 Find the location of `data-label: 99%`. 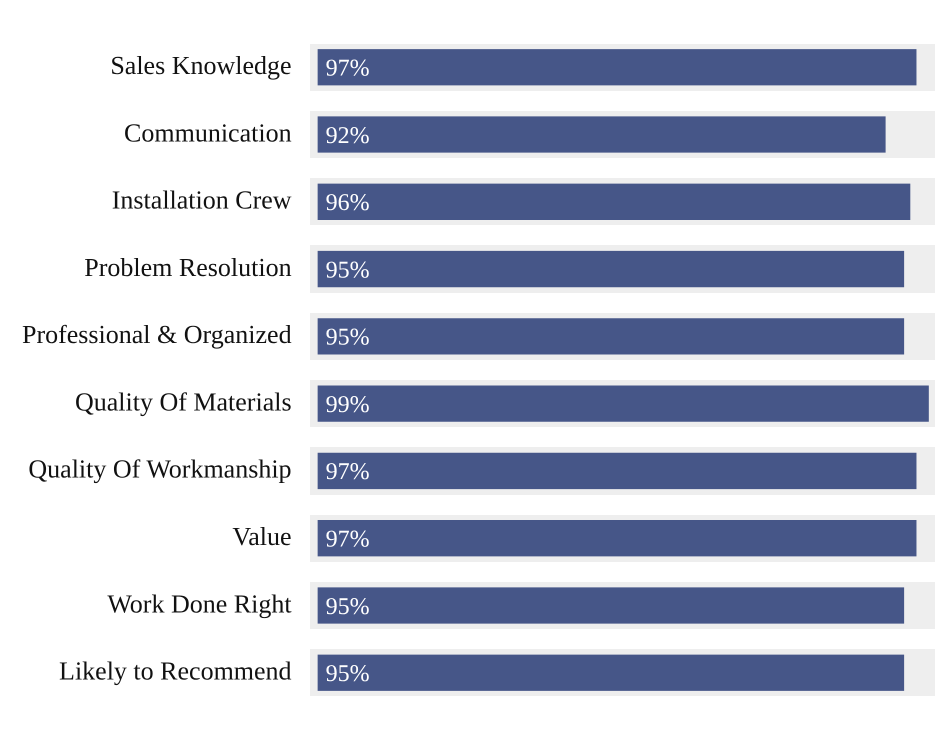

data-label: 99% is located at coordinates (348, 405).